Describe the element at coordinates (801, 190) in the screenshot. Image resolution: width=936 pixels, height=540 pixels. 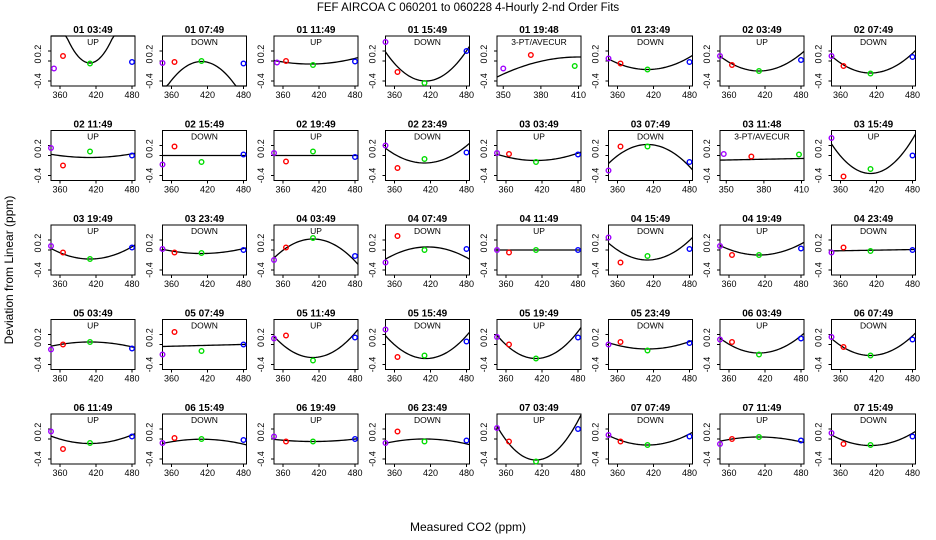
I see `x-tick-label: 410` at that location.